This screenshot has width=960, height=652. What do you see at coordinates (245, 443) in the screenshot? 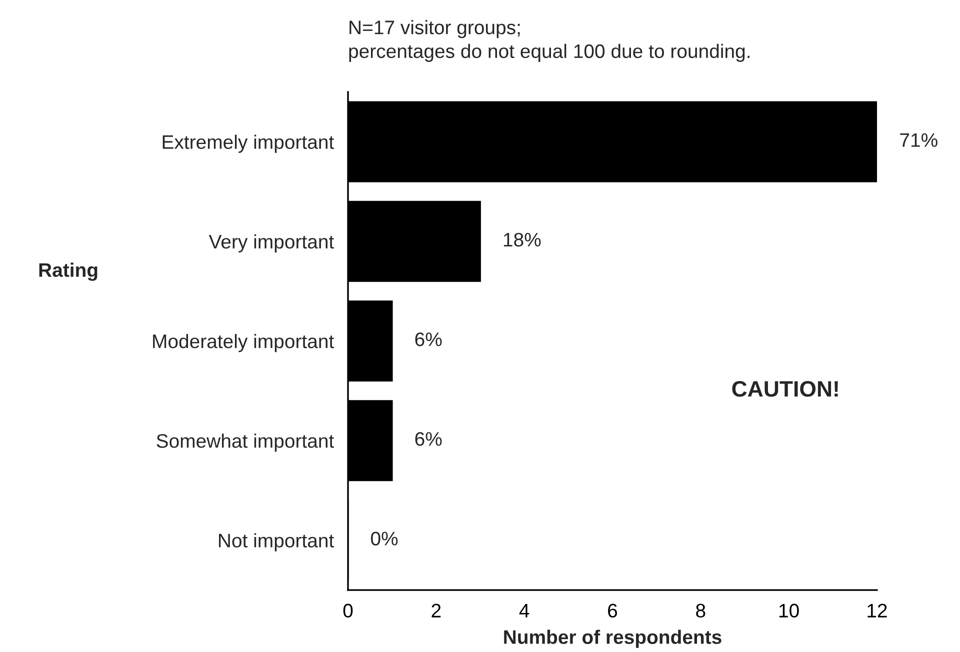
I see `y-tick-label: Somewhat important` at bounding box center [245, 443].